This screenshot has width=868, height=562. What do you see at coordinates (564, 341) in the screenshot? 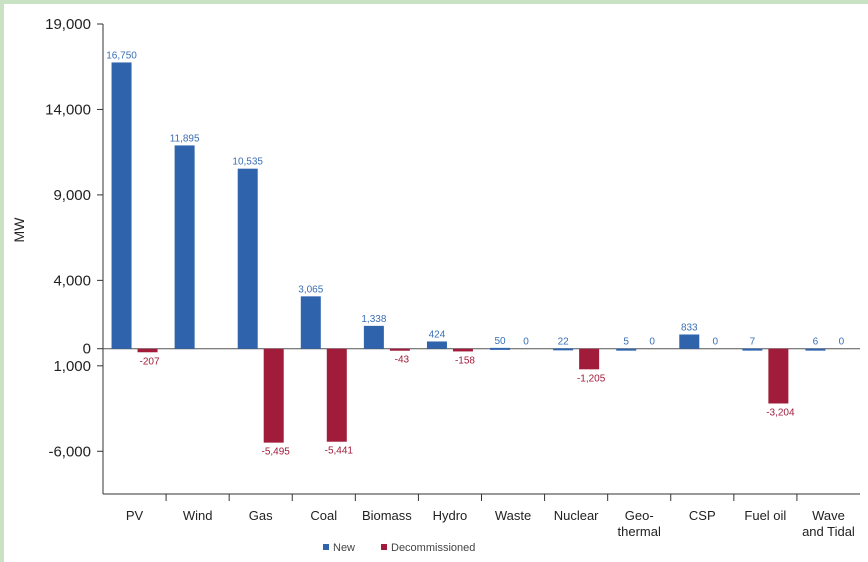
I see `data-label-new: 22` at bounding box center [564, 341].